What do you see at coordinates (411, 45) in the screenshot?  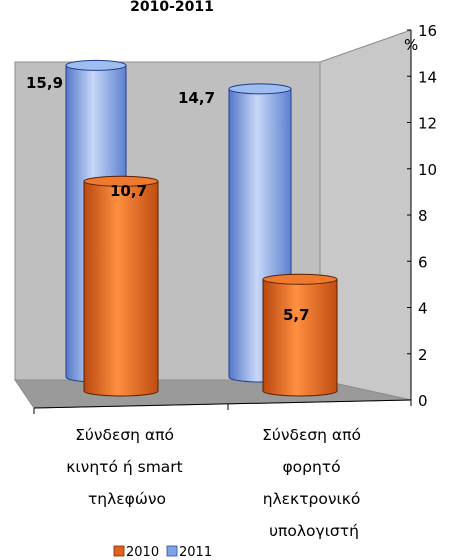 I see `y-axis-unit-label: %` at bounding box center [411, 45].